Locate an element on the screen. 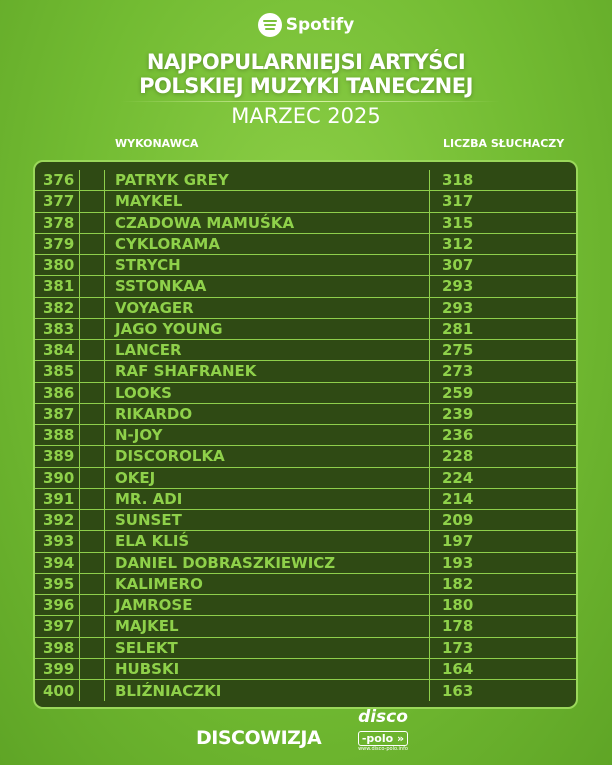 The height and width of the screenshot is (765, 612). rank: 400 is located at coordinates (57, 691).